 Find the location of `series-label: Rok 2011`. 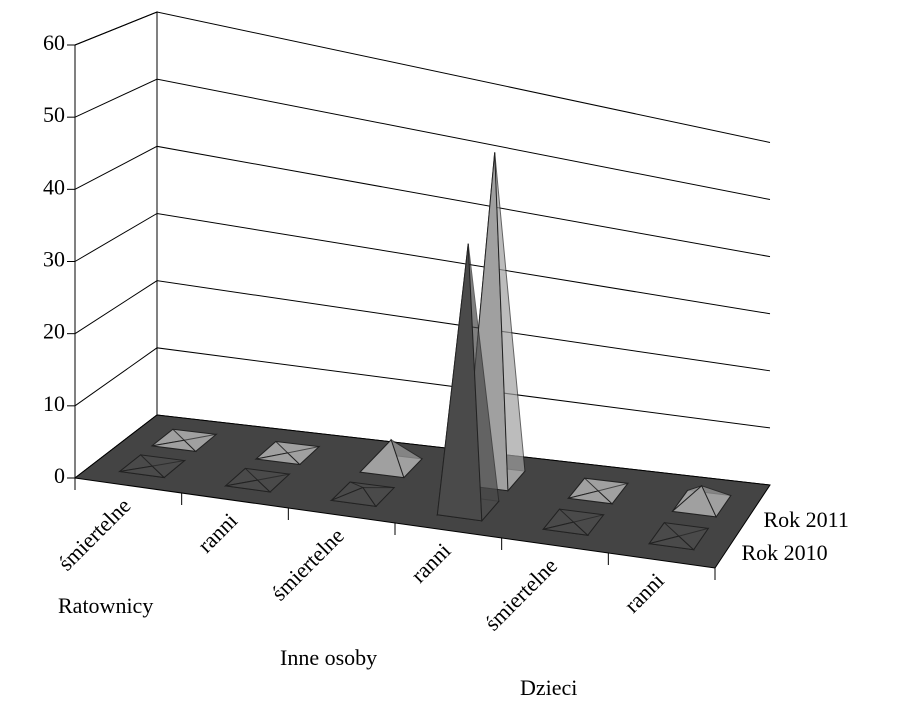

series-label: Rok 2011 is located at coordinates (806, 519).